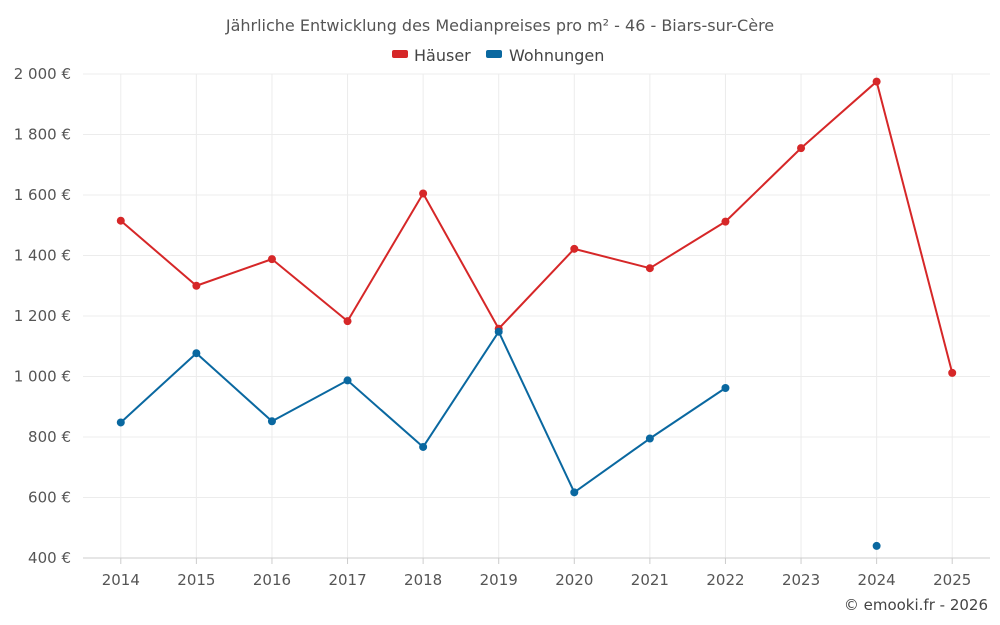  What do you see at coordinates (574, 580) in the screenshot?
I see `x-tick-label: 2020` at bounding box center [574, 580].